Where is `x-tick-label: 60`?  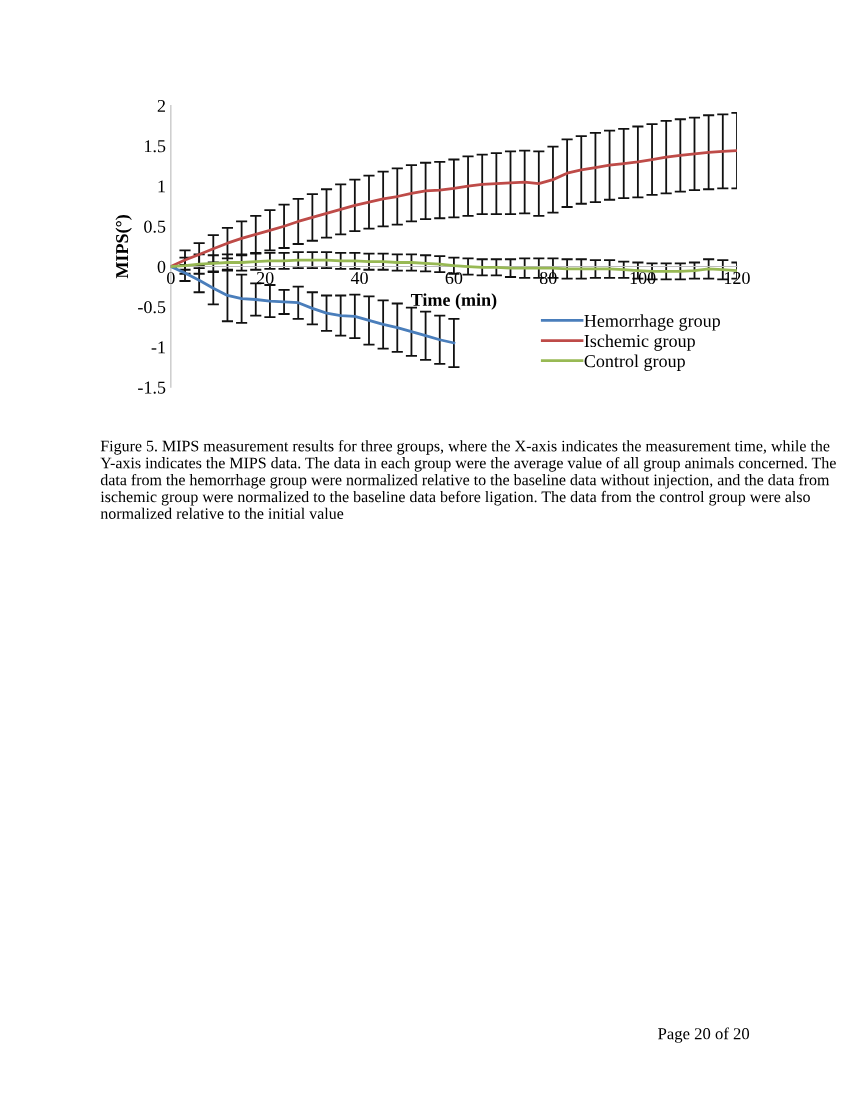 x-tick-label: 60 is located at coordinates (454, 278).